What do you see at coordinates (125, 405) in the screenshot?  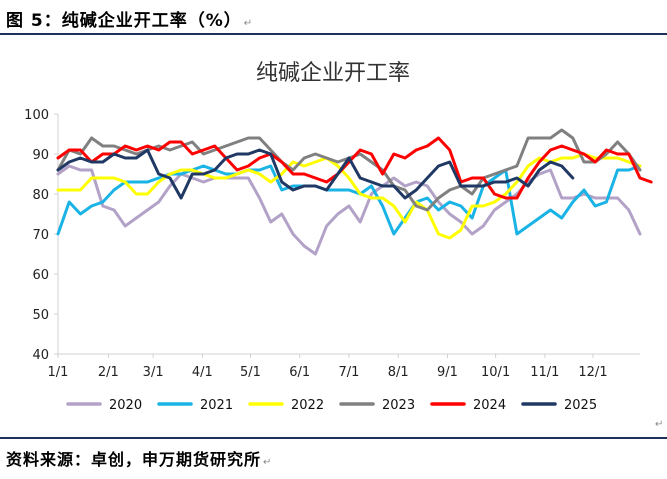 I see `legend-label-2020: 2020` at bounding box center [125, 405].